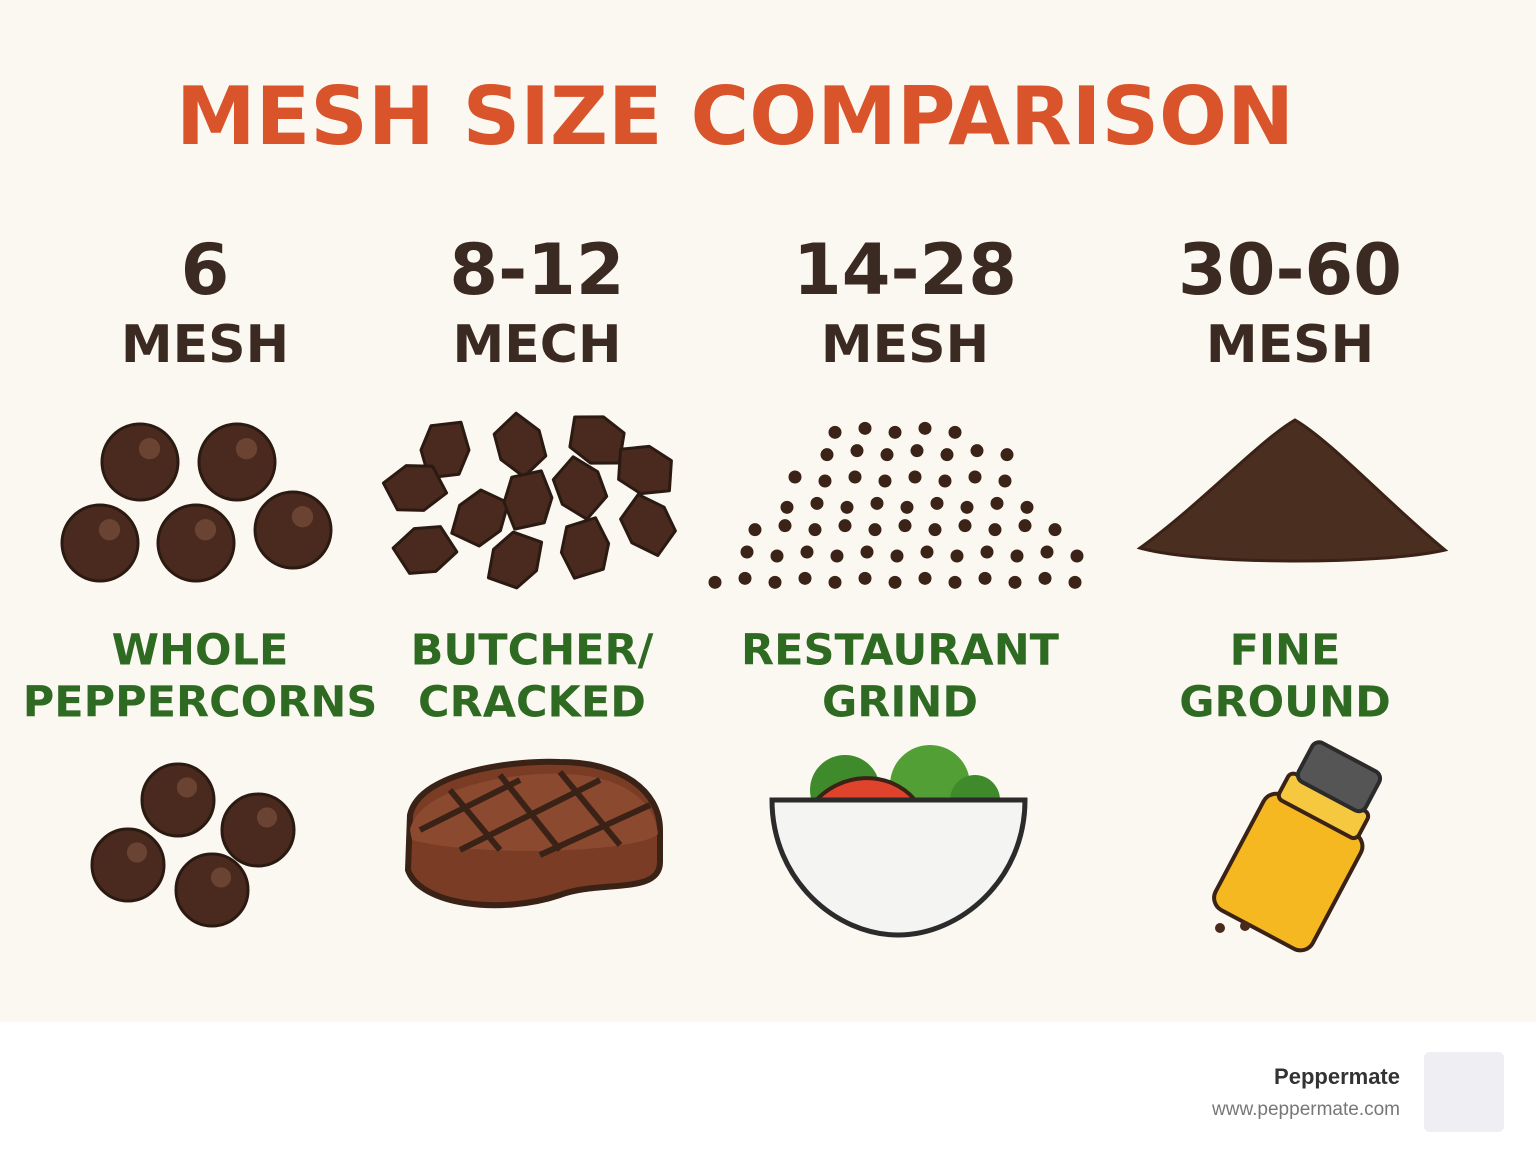 The height and width of the screenshot is (1154, 1536). Describe the element at coordinates (1292, 490) in the screenshot. I see `ground-pile` at that location.